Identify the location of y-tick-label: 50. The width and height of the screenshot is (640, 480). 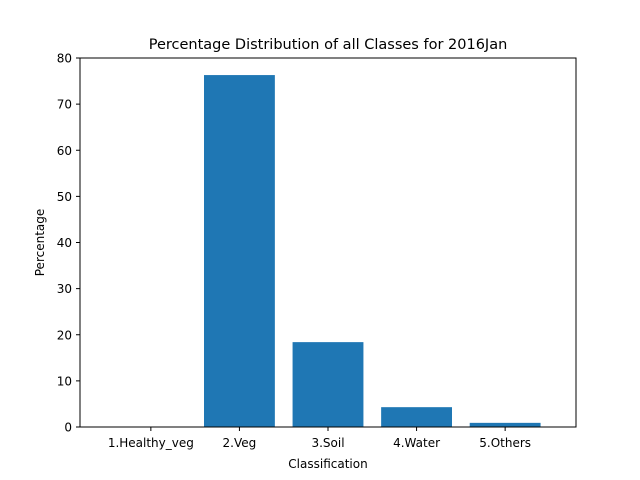
(64, 197).